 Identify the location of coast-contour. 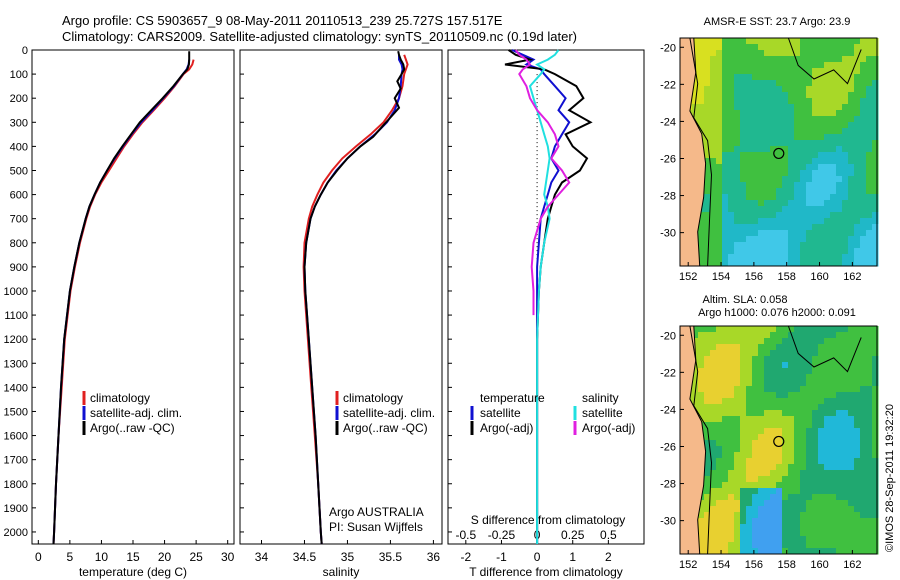
(701, 152).